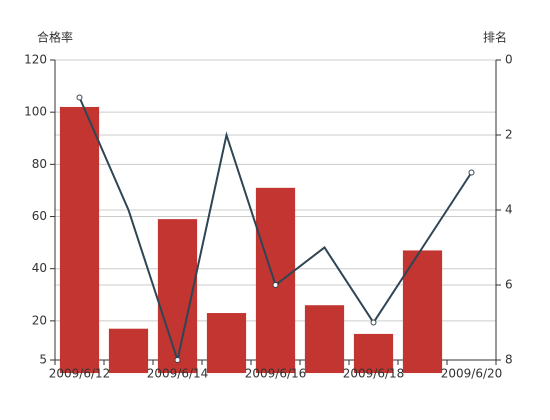 Image resolution: width=550 pixels, height=420 pixels. Describe the element at coordinates (35, 60) in the screenshot. I see `y-tick-label: 120` at that location.